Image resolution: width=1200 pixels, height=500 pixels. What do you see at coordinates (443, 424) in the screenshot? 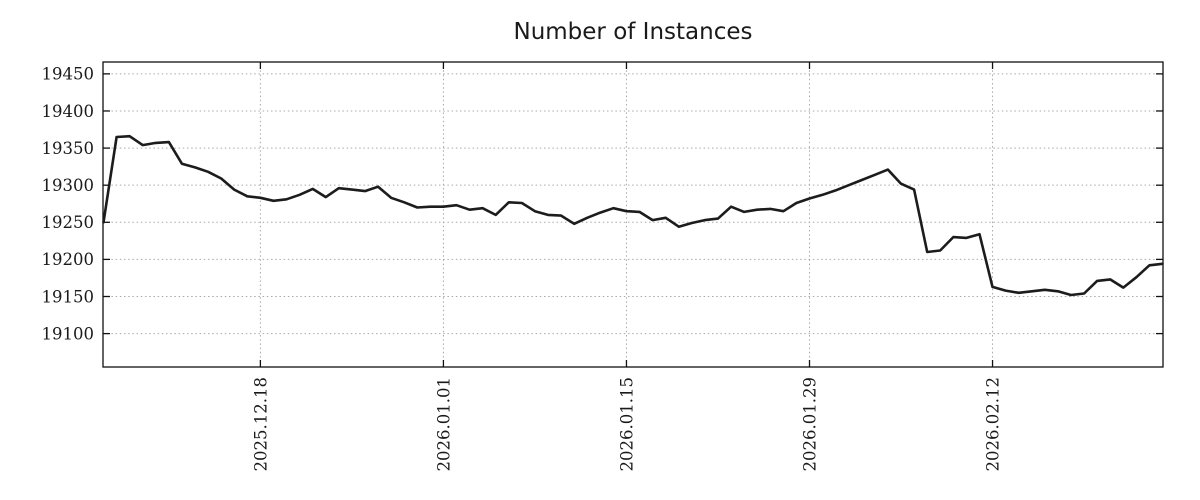
I see `x-axis-tick-label: 2026.01.01` at bounding box center [443, 424].